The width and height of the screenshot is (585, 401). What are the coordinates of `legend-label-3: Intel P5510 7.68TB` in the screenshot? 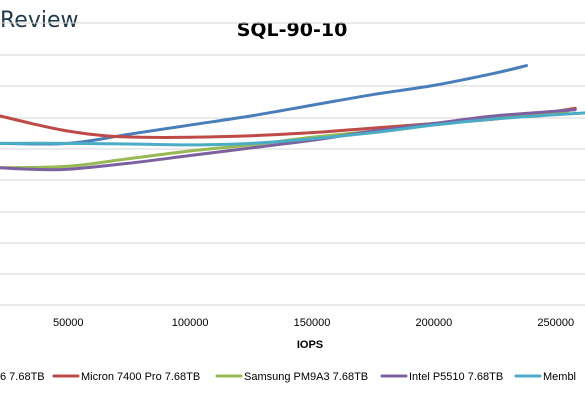 It's located at (456, 377).